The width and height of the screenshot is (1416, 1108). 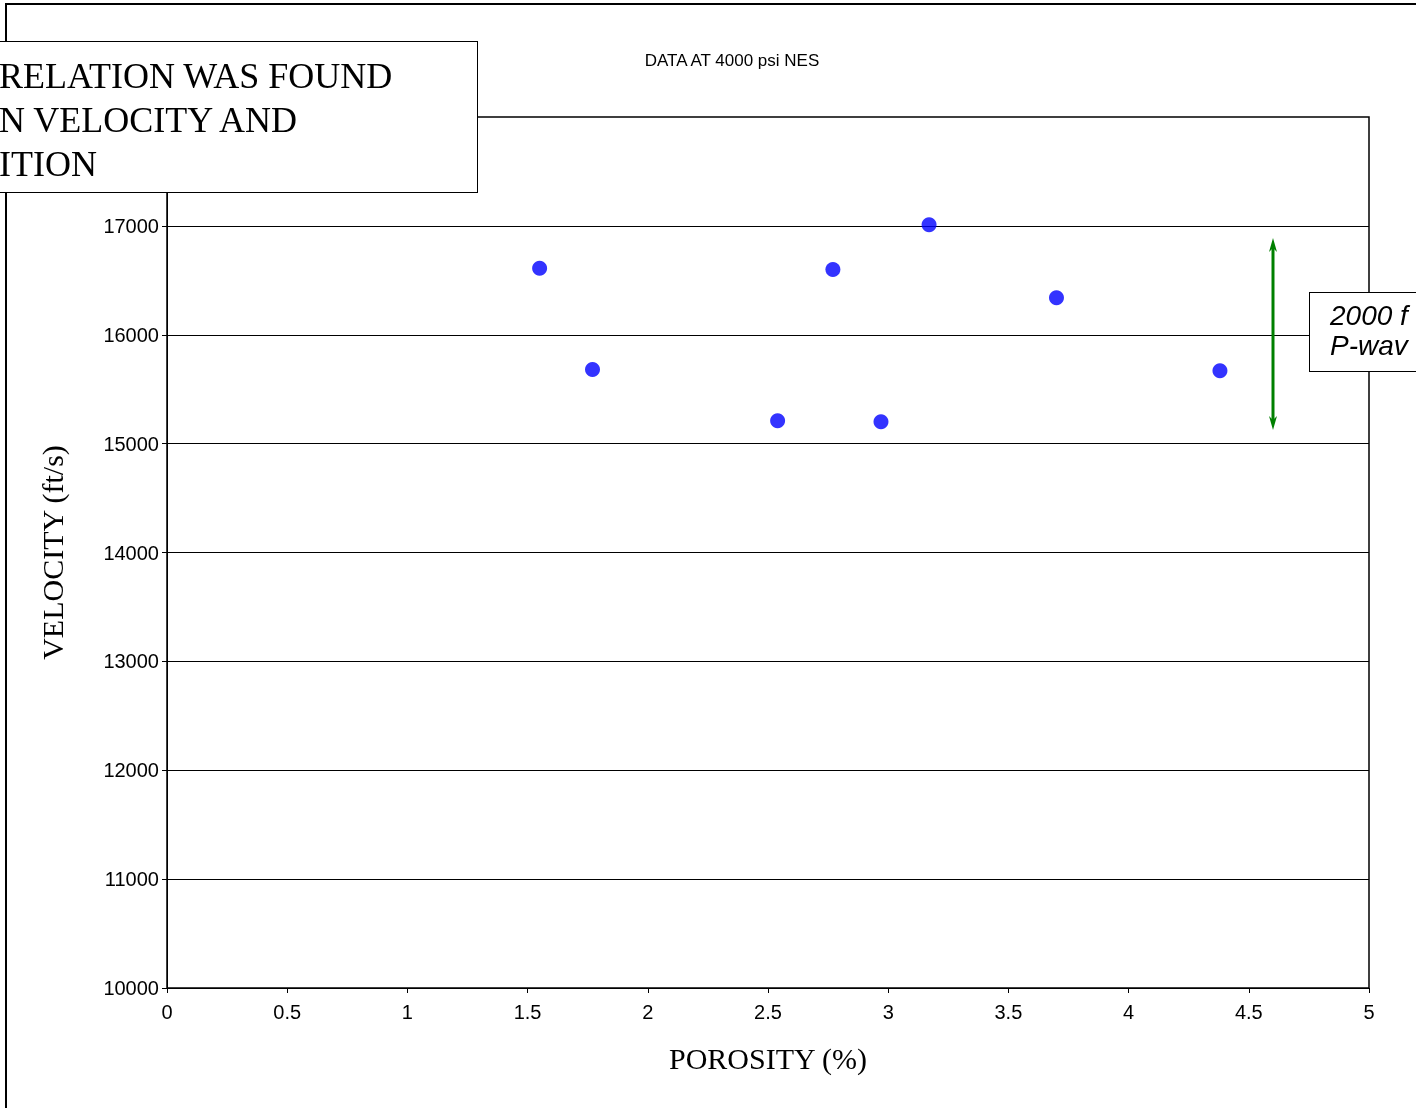 I want to click on y-tick-label: 10000, so click(x=131, y=988).